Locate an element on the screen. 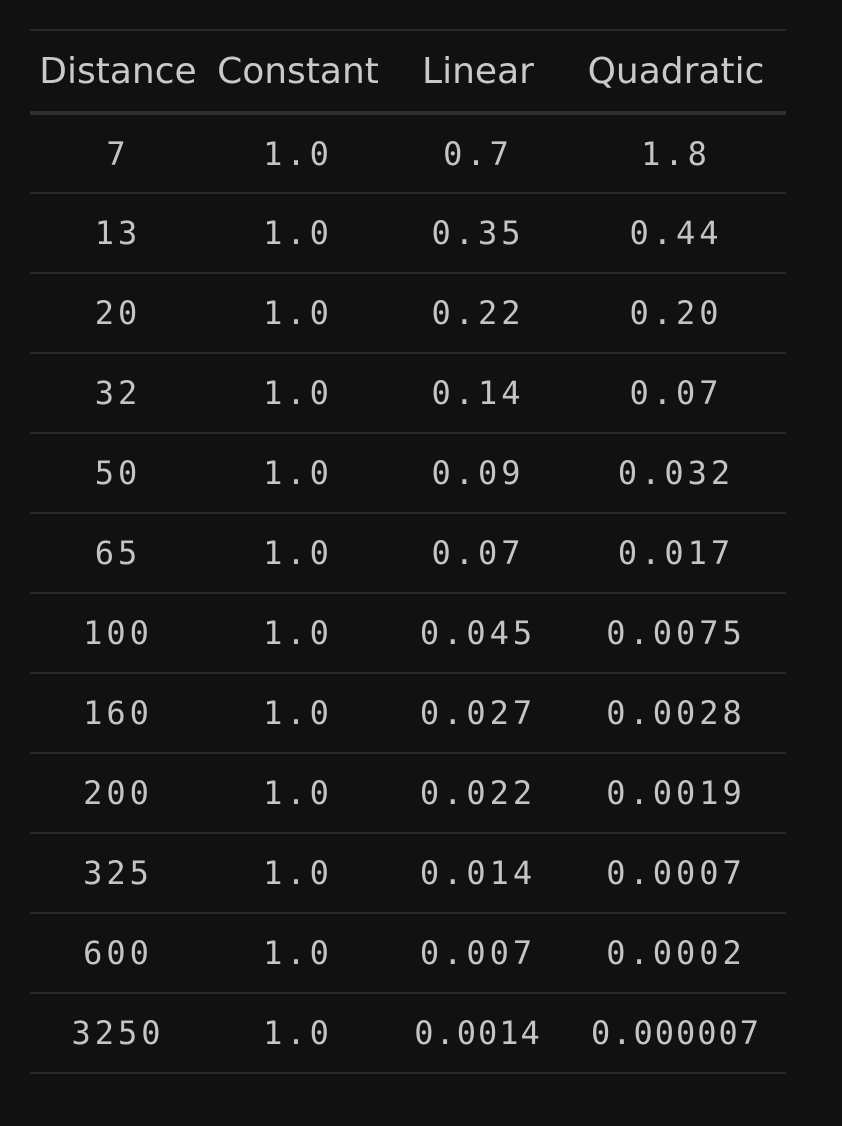  cell-distance: 20 is located at coordinates (118, 313).